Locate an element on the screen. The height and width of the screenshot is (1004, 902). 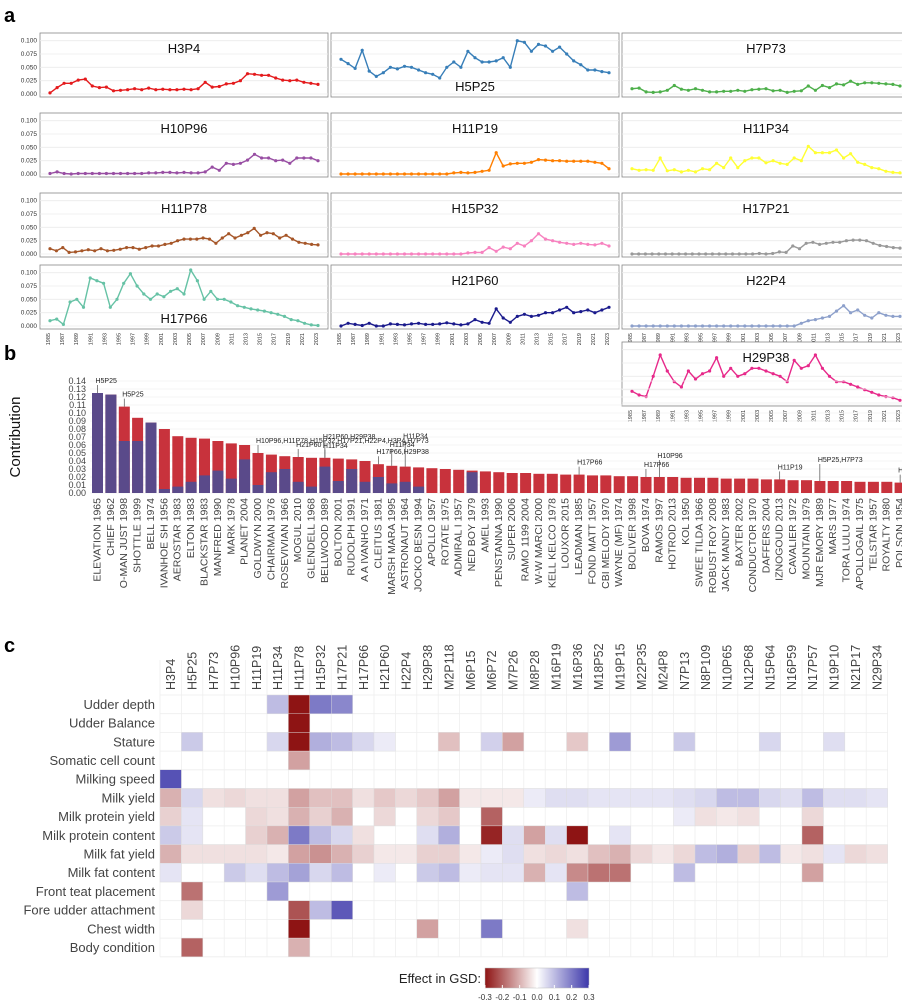
x-tick-label: MOGUL 2010 is located at coordinates (298, 530).